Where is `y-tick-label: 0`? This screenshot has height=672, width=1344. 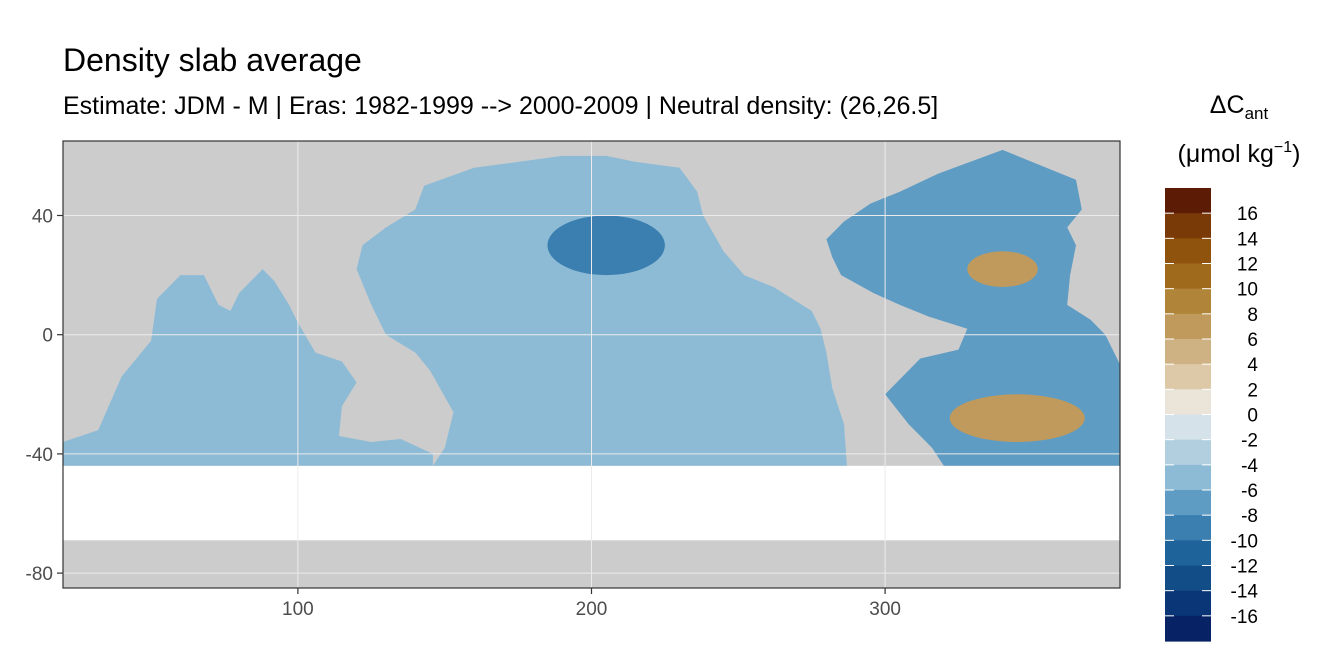
y-tick-label: 0 is located at coordinates (47, 336).